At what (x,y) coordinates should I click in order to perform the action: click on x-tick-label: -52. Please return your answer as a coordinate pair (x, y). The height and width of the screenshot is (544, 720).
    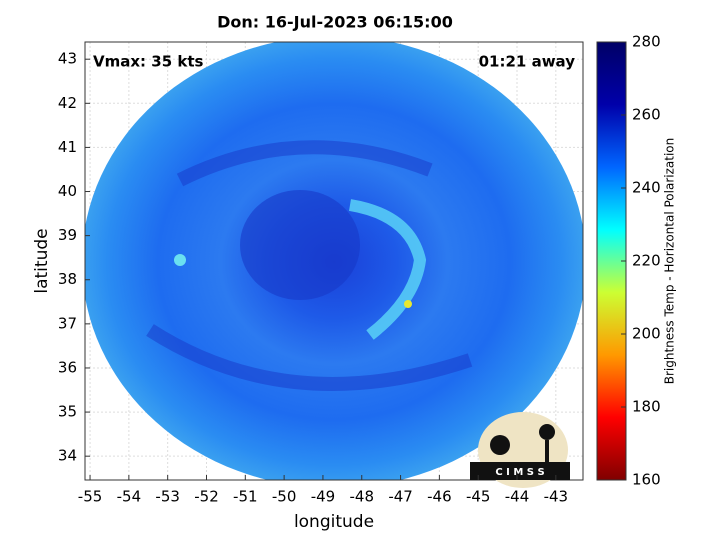
    Looking at the image, I should click on (206, 497).